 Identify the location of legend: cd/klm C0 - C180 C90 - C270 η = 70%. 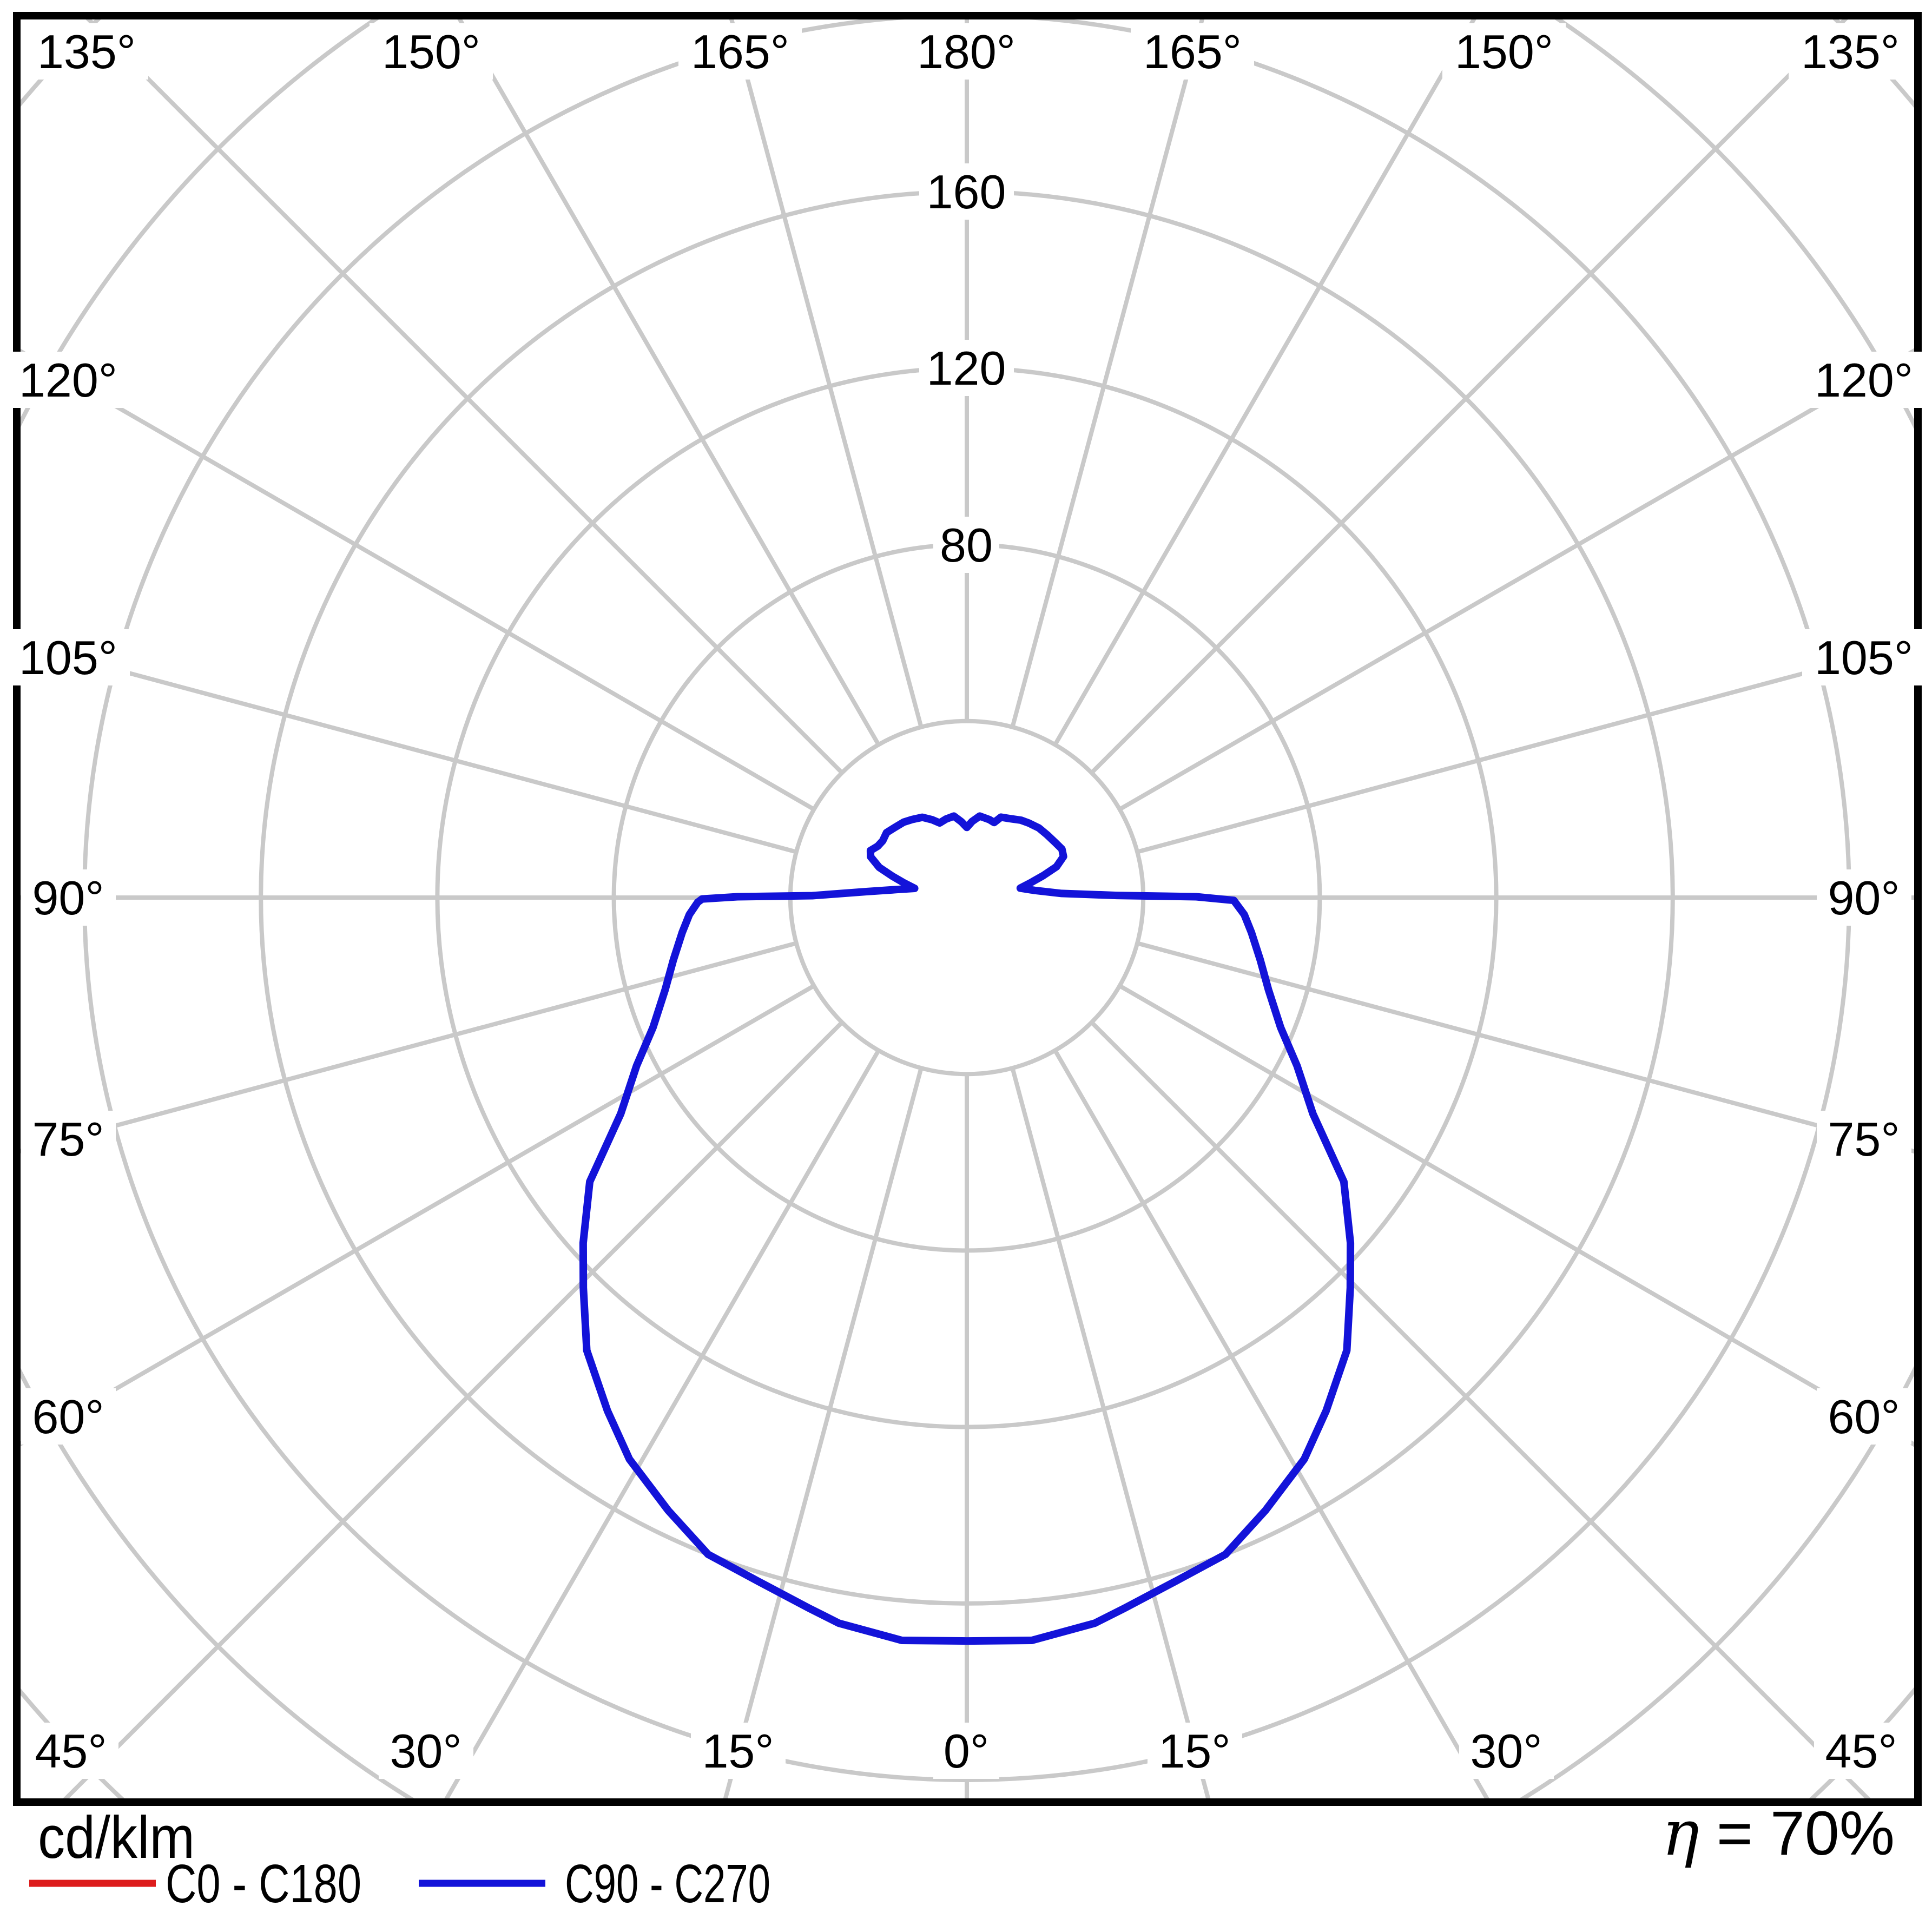
(962, 1855).